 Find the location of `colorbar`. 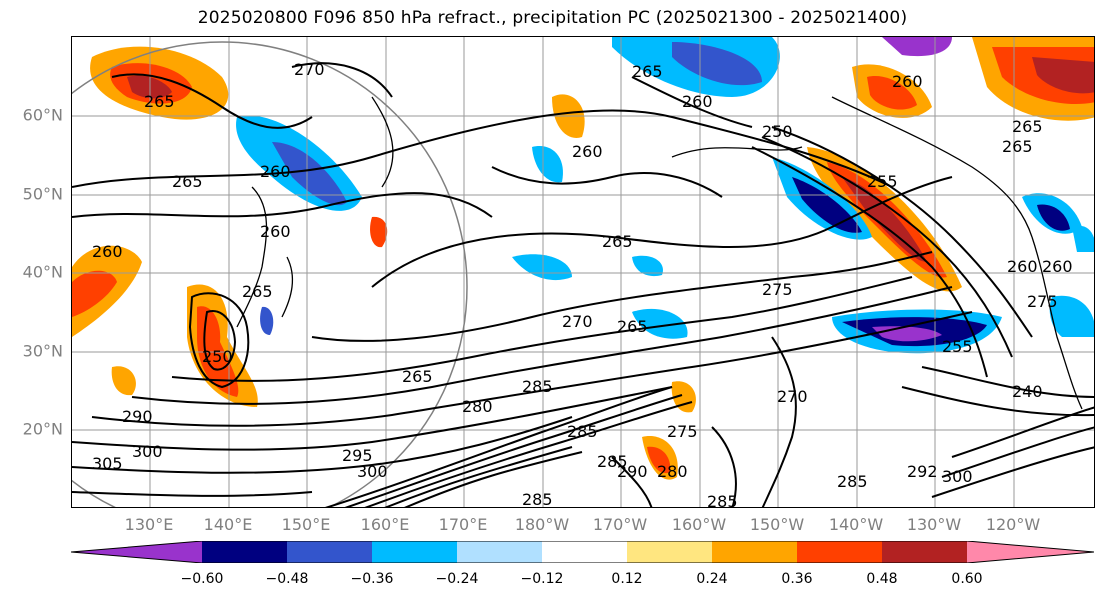

colorbar is located at coordinates (582, 552).